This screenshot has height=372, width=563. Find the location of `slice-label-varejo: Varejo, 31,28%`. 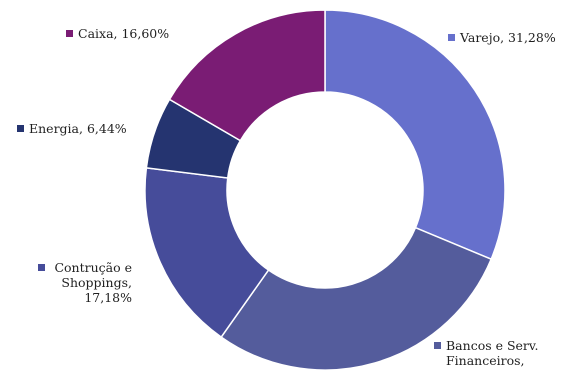

slice-label-varejo: Varejo, 31,28% is located at coordinates (502, 37).